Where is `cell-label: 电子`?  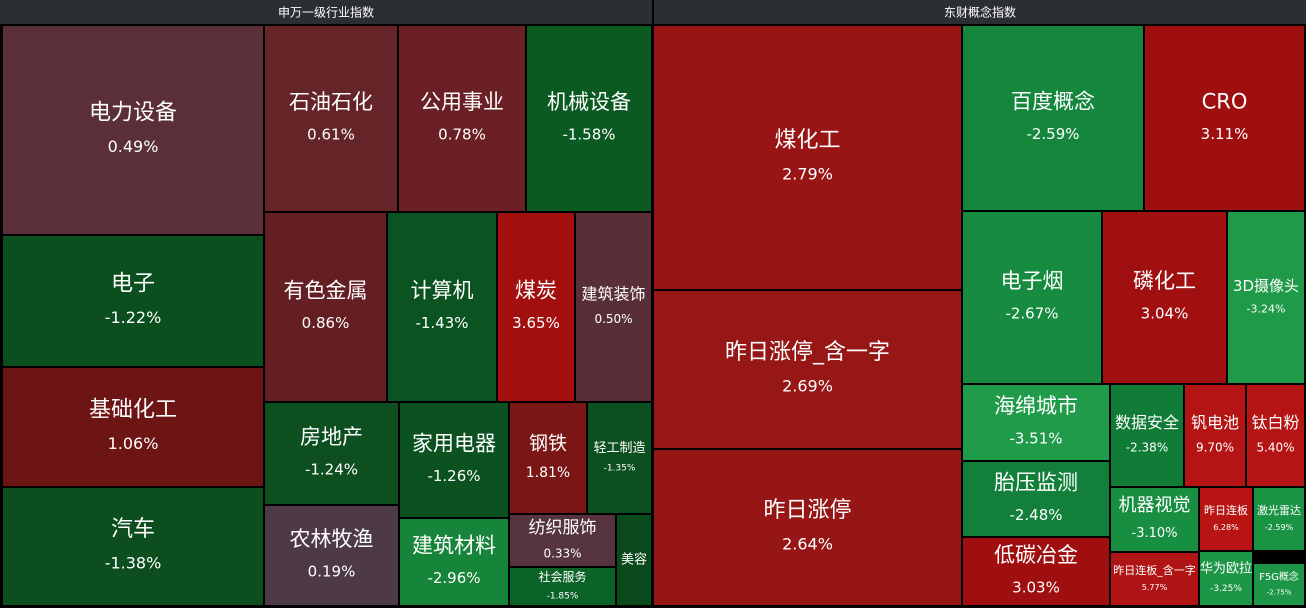 cell-label: 电子 is located at coordinates (133, 284).